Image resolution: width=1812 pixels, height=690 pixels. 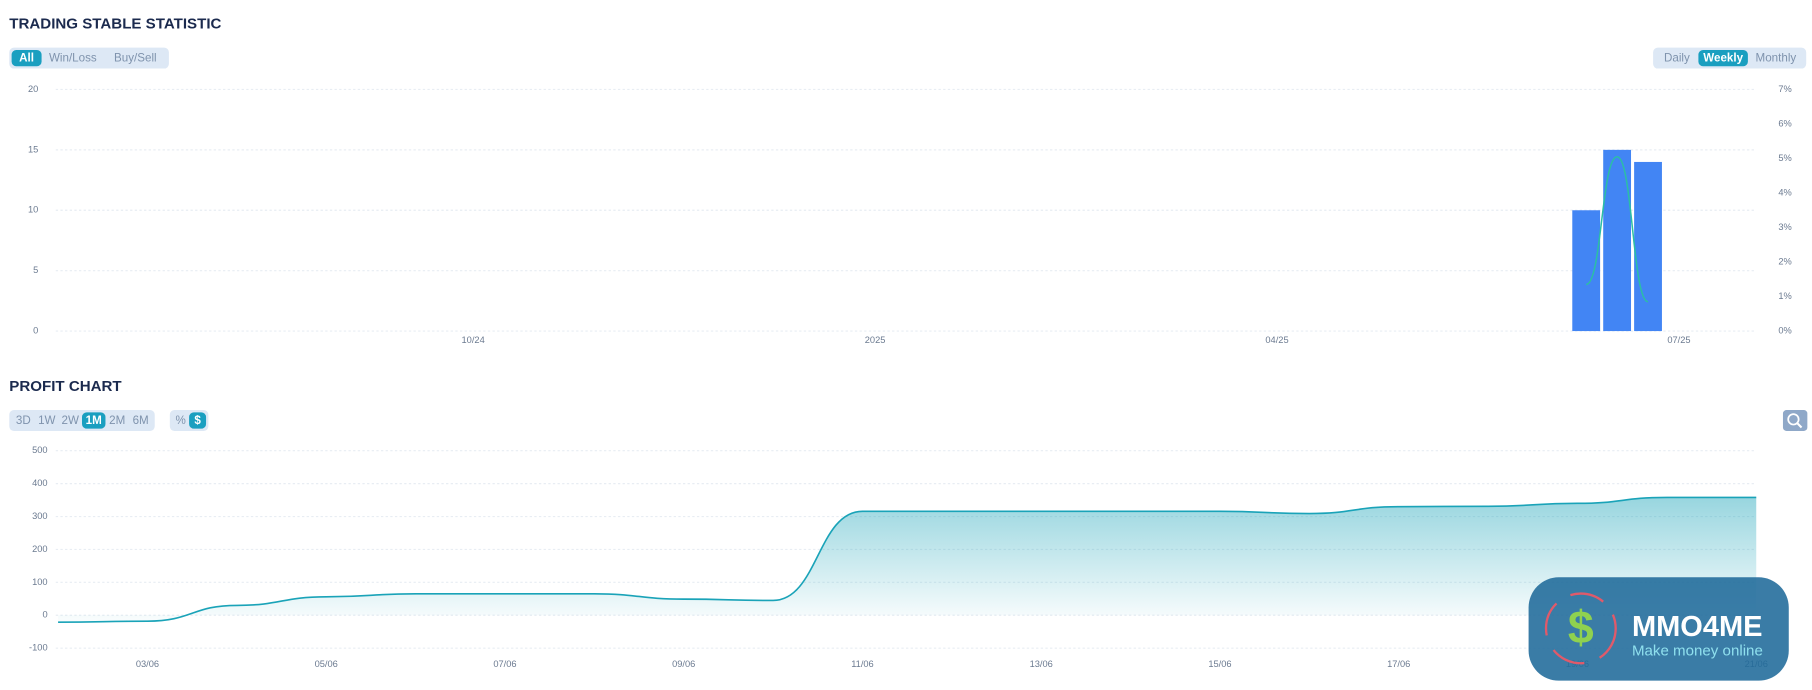 What do you see at coordinates (1398, 664) in the screenshot?
I see `x-tick-label: 17/06` at bounding box center [1398, 664].